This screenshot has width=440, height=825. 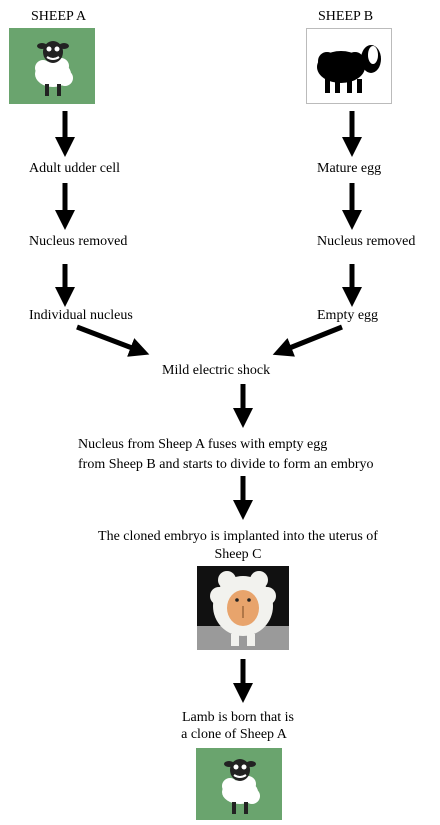 What do you see at coordinates (52, 66) in the screenshot?
I see `sheep-a-image` at bounding box center [52, 66].